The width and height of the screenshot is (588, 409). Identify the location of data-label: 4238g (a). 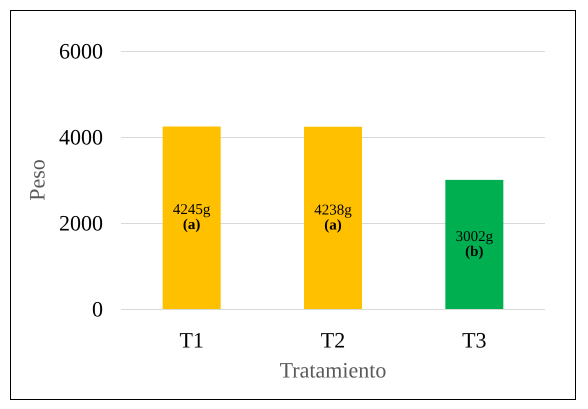
(333, 218).